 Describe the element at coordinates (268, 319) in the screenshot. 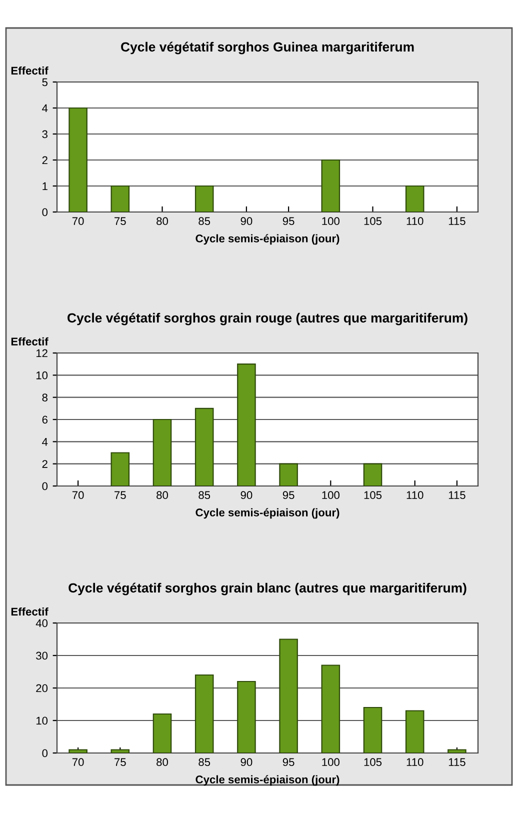

I see `chart-title: Cycle végétatif sorghos grain rouge (autres que margaritiferum)` at that location.